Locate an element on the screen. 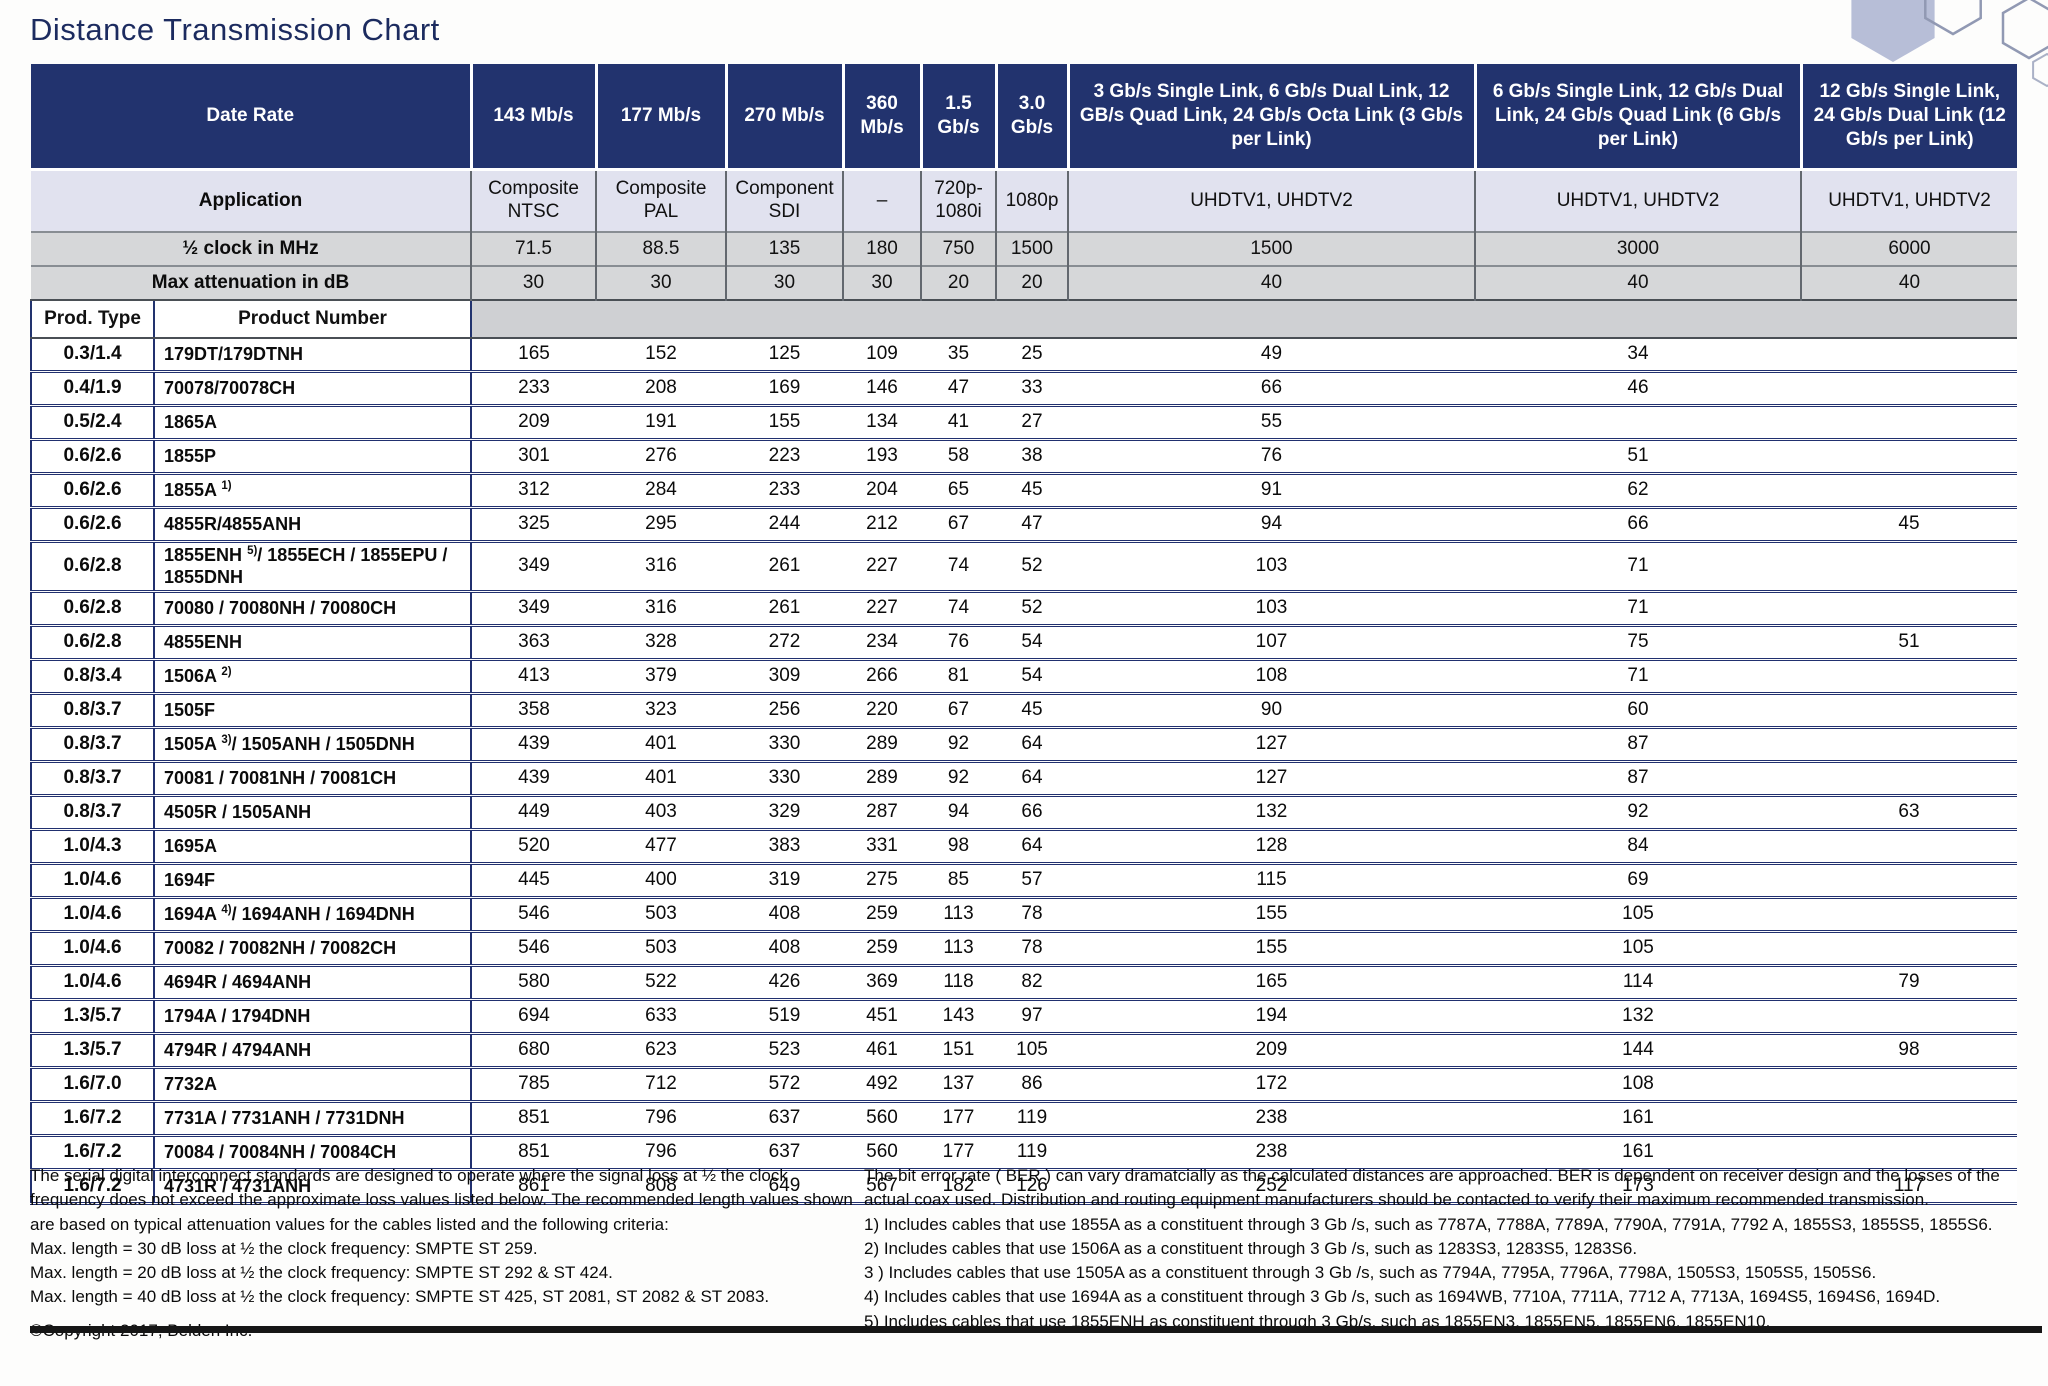  distance-value-cell: 49 is located at coordinates (1271, 355).